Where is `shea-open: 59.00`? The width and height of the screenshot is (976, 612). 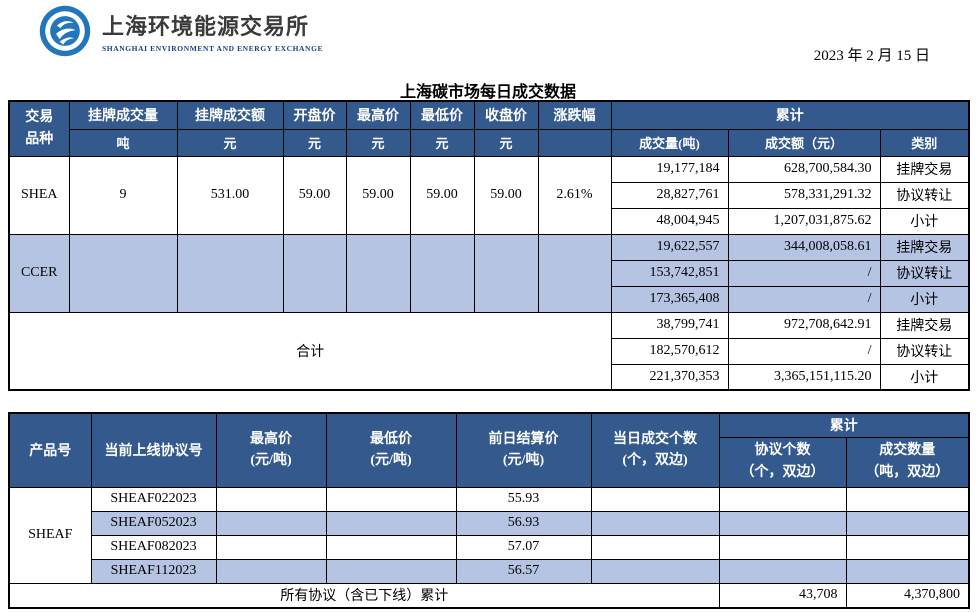
shea-open: 59.00 is located at coordinates (314, 195).